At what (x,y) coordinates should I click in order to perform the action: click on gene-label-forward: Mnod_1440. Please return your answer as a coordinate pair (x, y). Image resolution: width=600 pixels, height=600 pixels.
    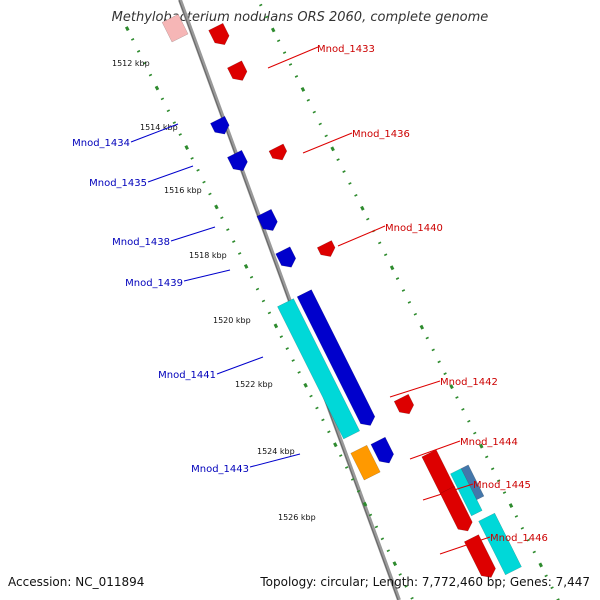
    Looking at the image, I should click on (414, 228).